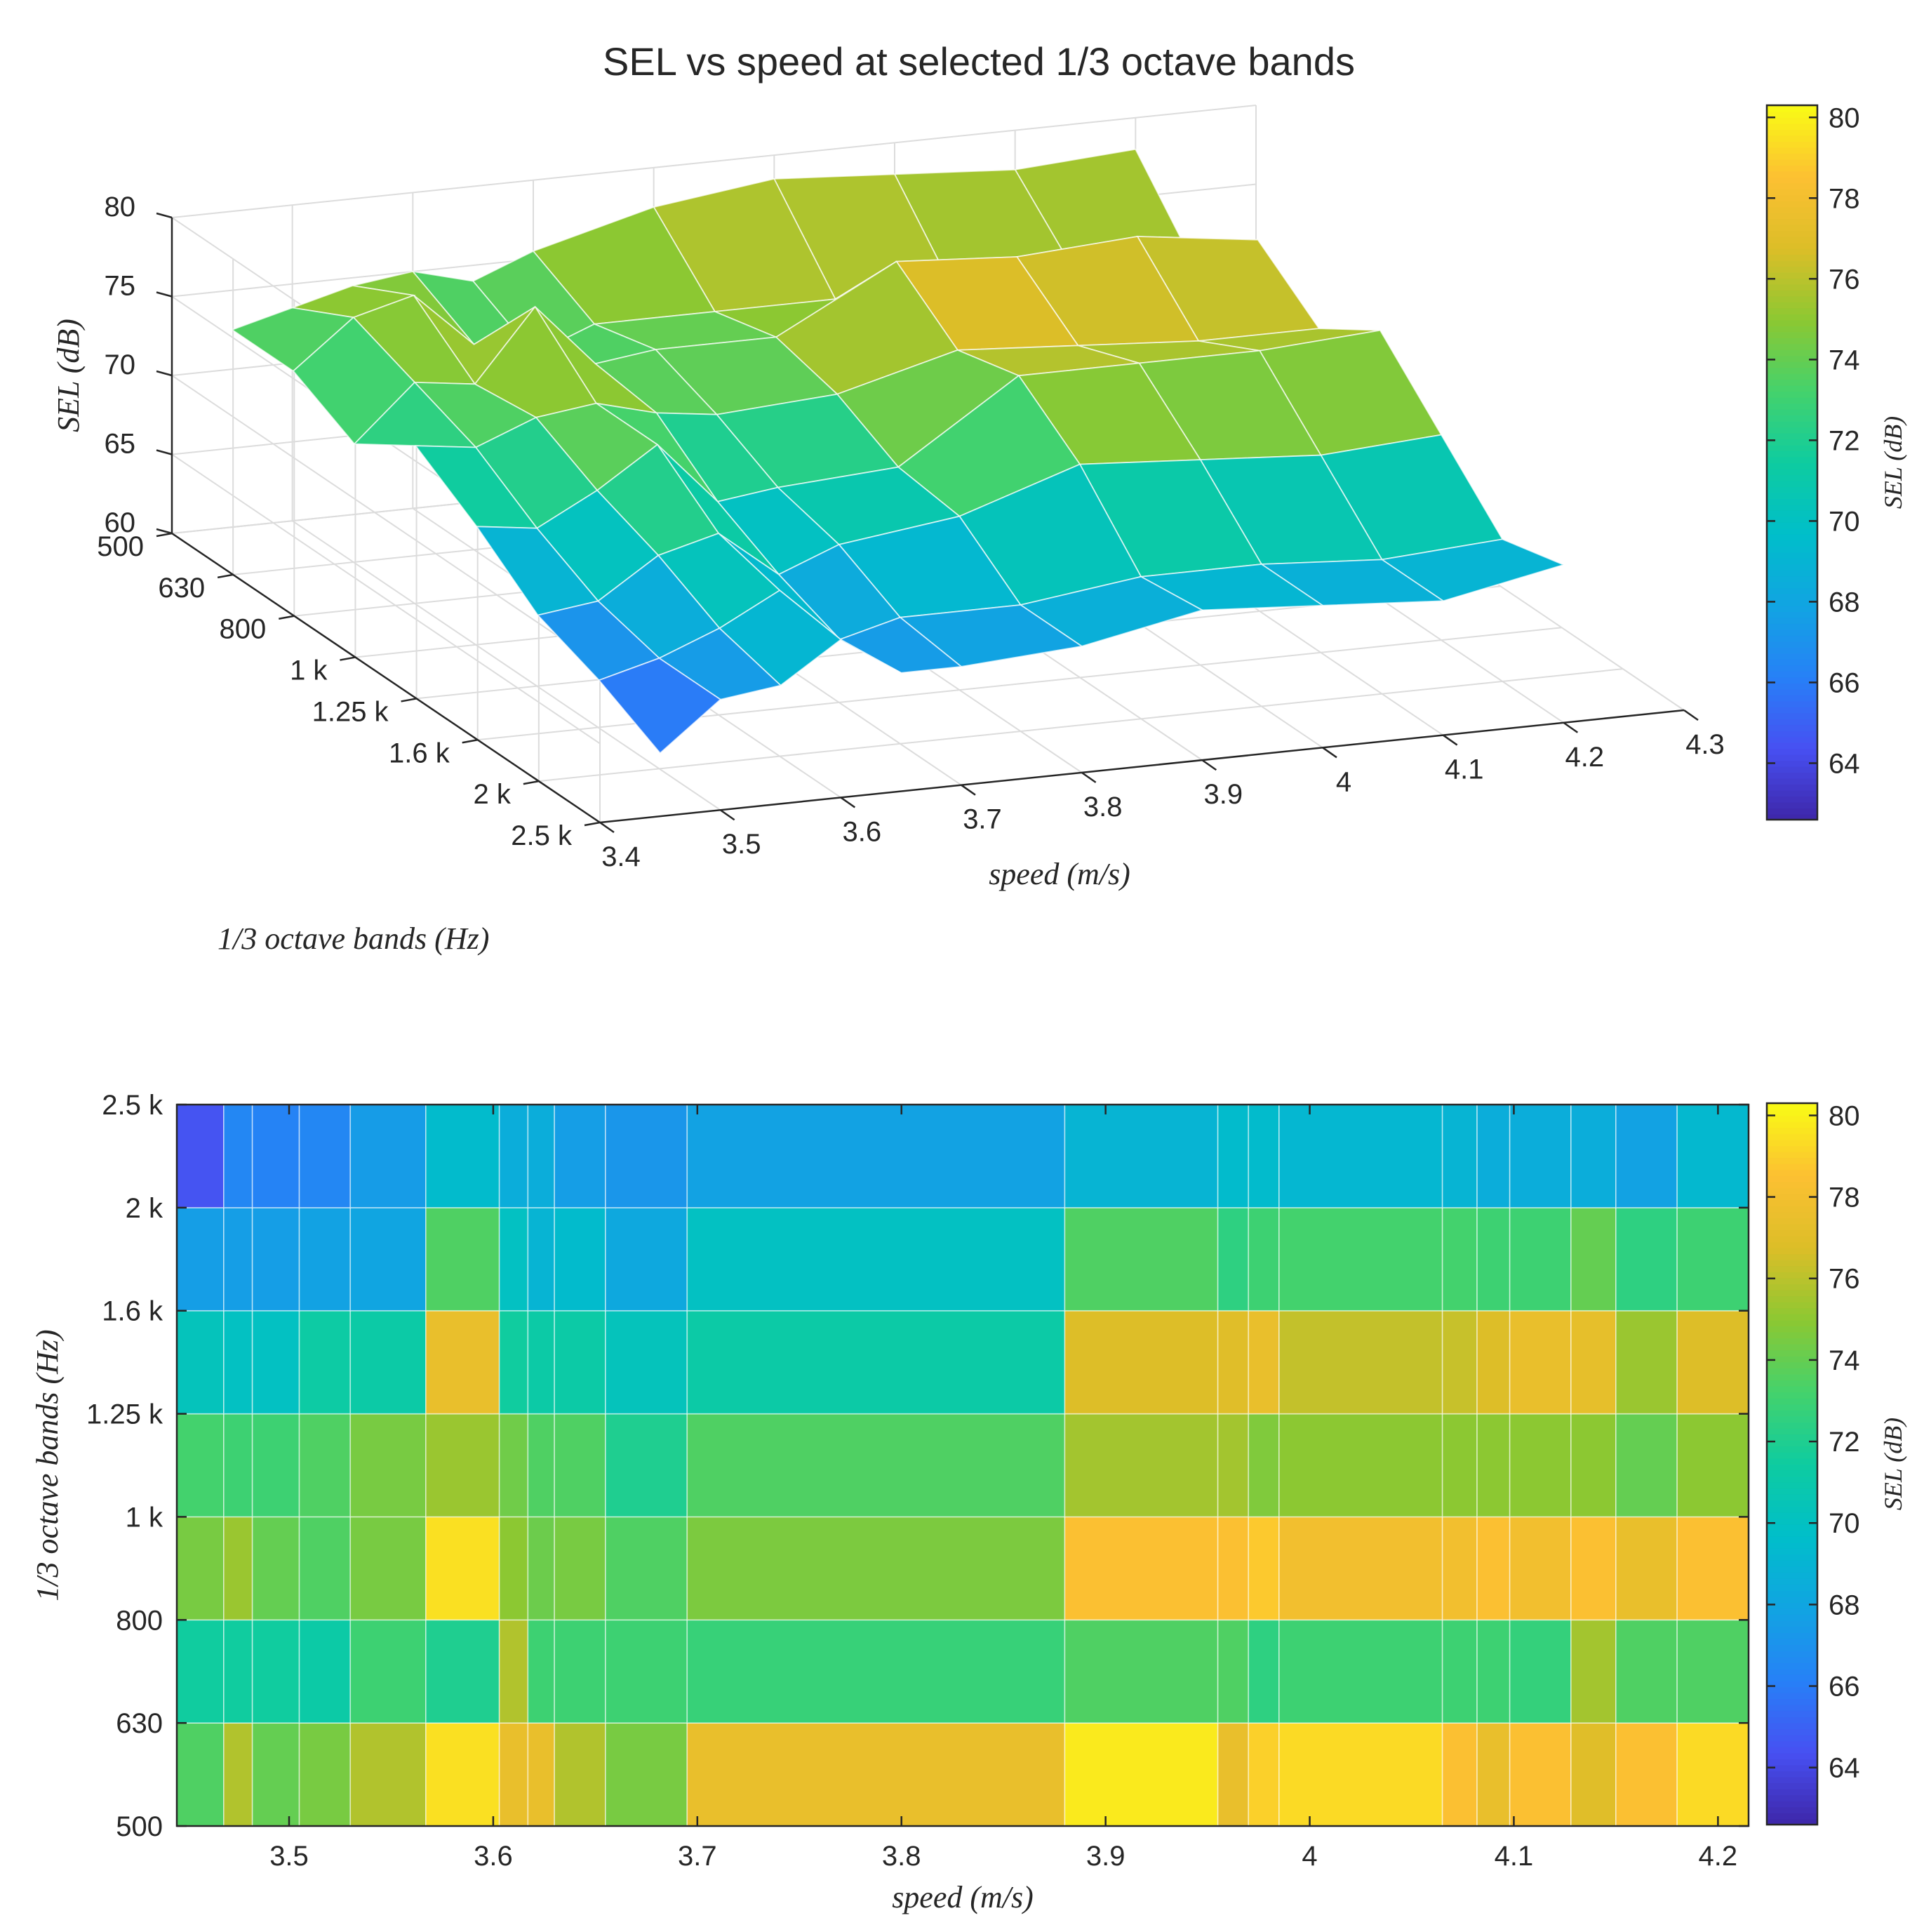  I want to click on z-tick-label: 65, so click(120, 444).